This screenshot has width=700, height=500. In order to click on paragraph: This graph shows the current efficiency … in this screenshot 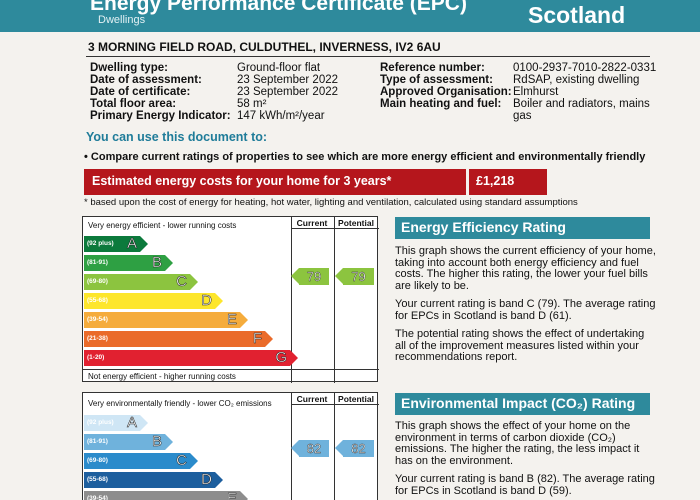, I will do `click(525, 268)`.